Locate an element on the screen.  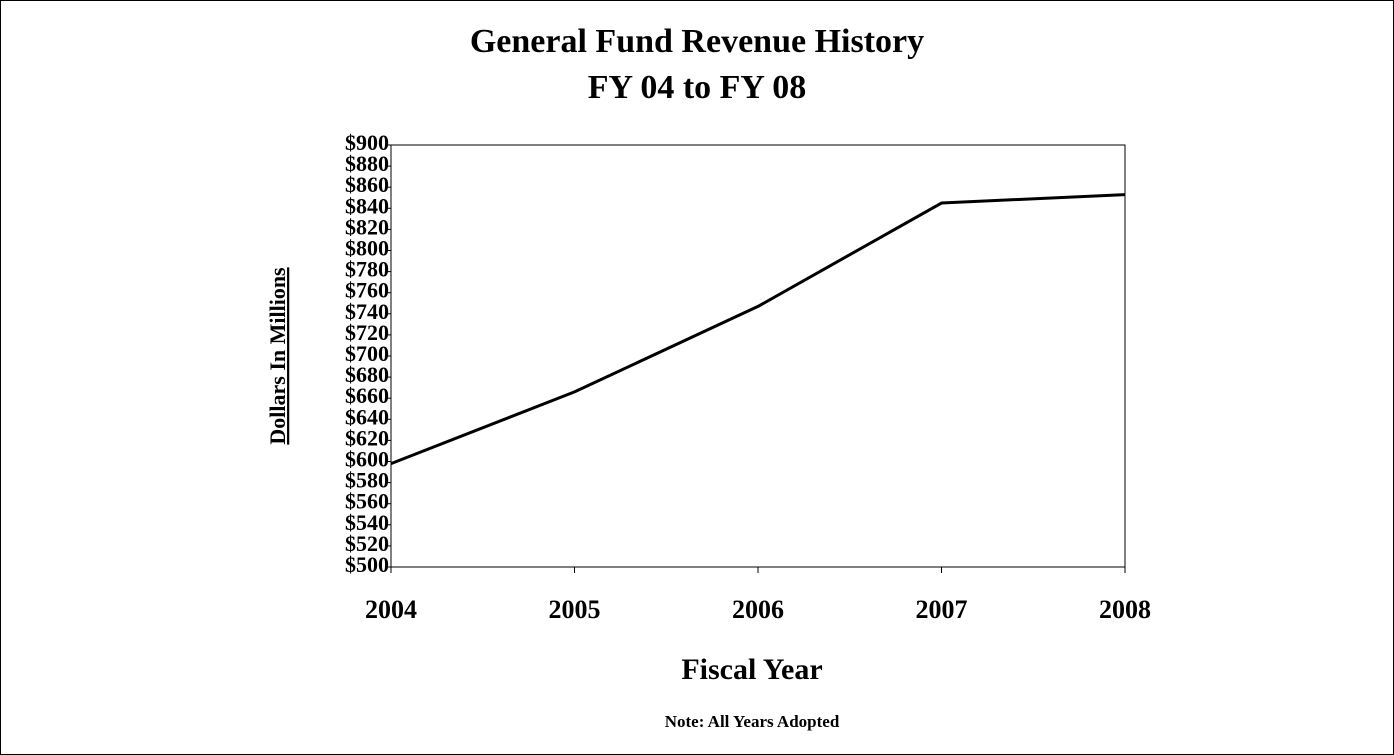
y-tick-label: $580 is located at coordinates (367, 480).